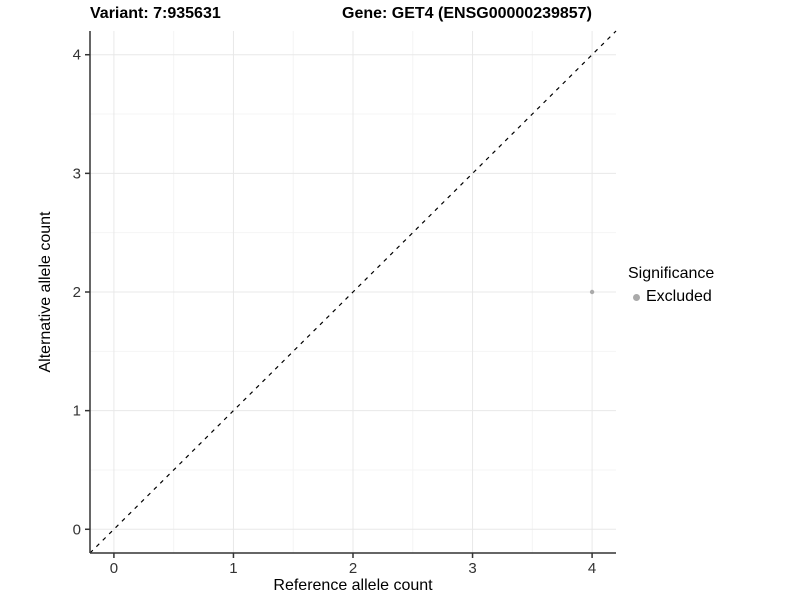 This screenshot has width=800, height=600. What do you see at coordinates (155, 13) in the screenshot?
I see `plot-title-variant: Variant: 7:935631` at bounding box center [155, 13].